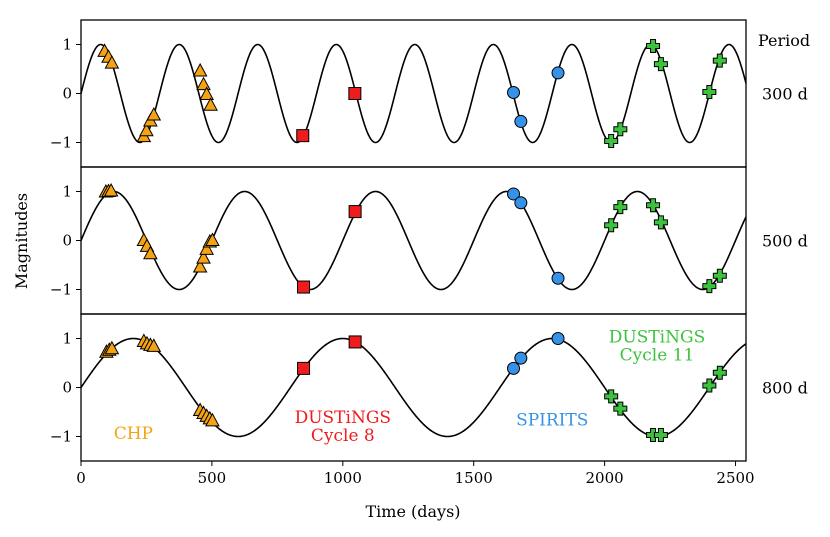 Image resolution: width=830 pixels, height=537 pixels. Describe the element at coordinates (21, 241) in the screenshot. I see `y-axis-label: Magnitudes` at that location.